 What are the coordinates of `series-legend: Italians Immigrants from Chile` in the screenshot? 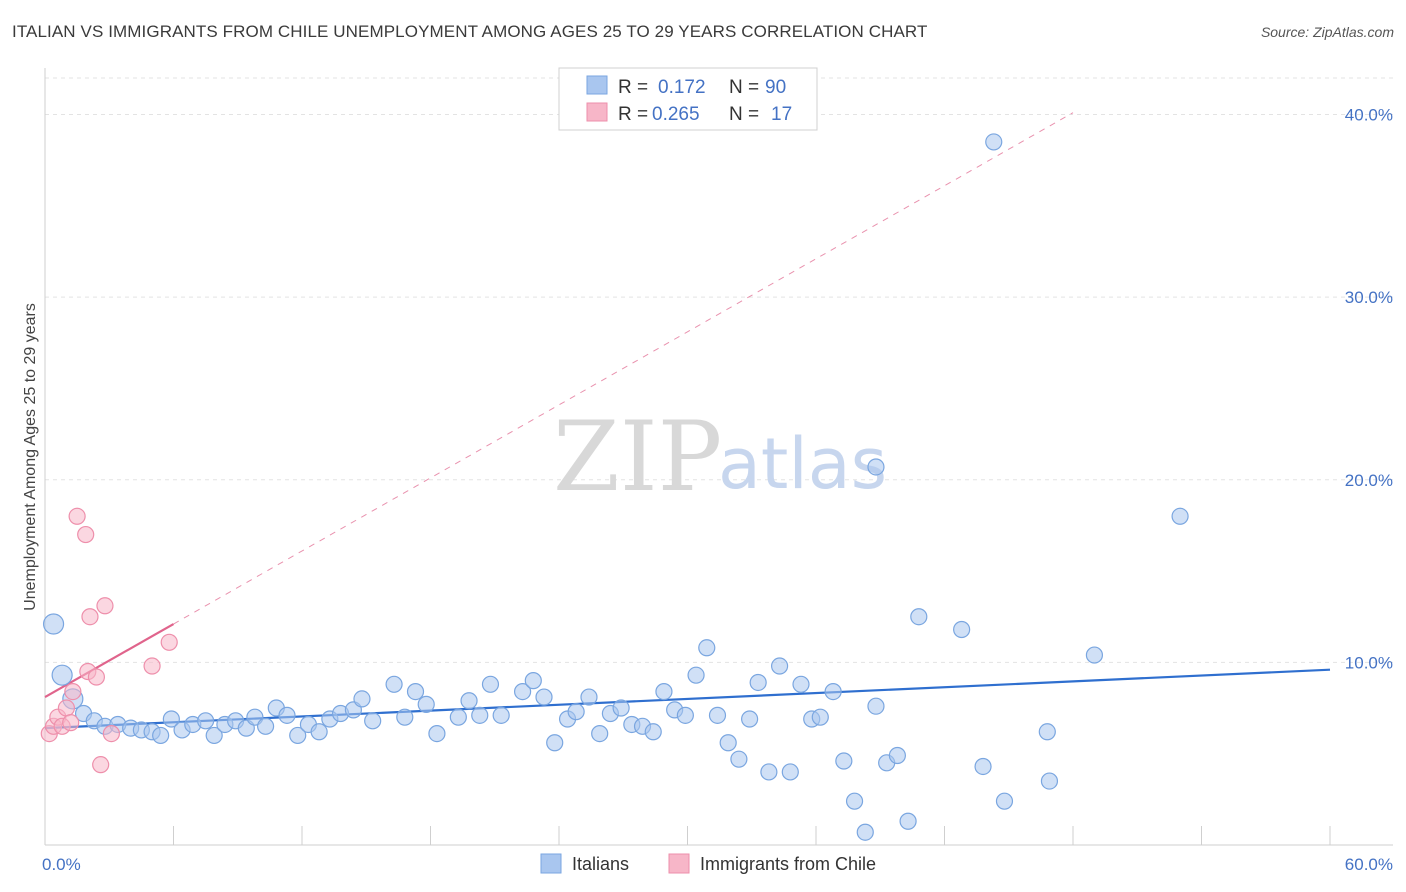 It's located at (708, 863).